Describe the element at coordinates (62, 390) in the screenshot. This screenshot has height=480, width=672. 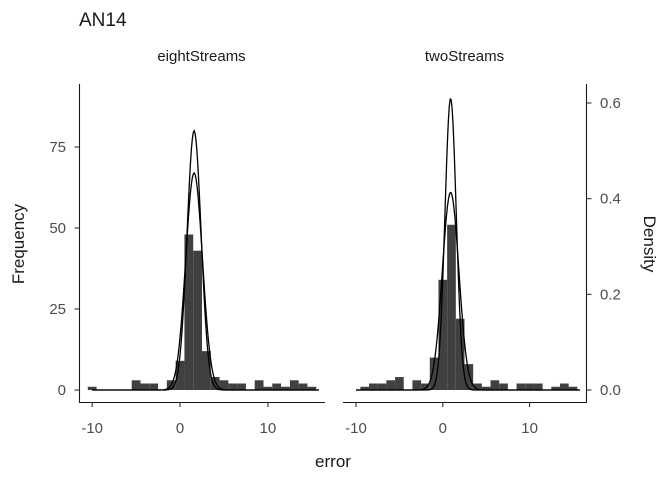
I see `y-tick-label-left: 0` at that location.